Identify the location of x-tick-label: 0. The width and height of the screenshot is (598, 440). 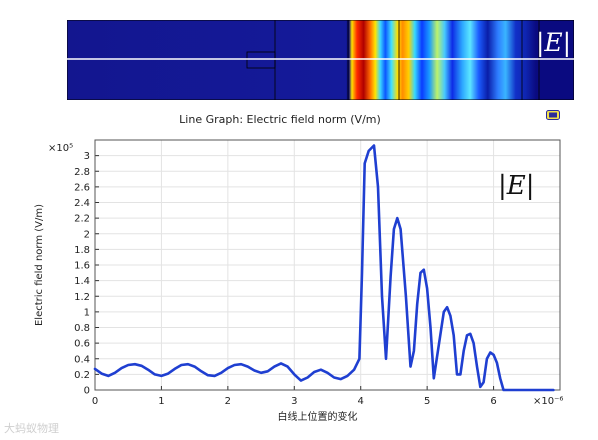
(95, 401).